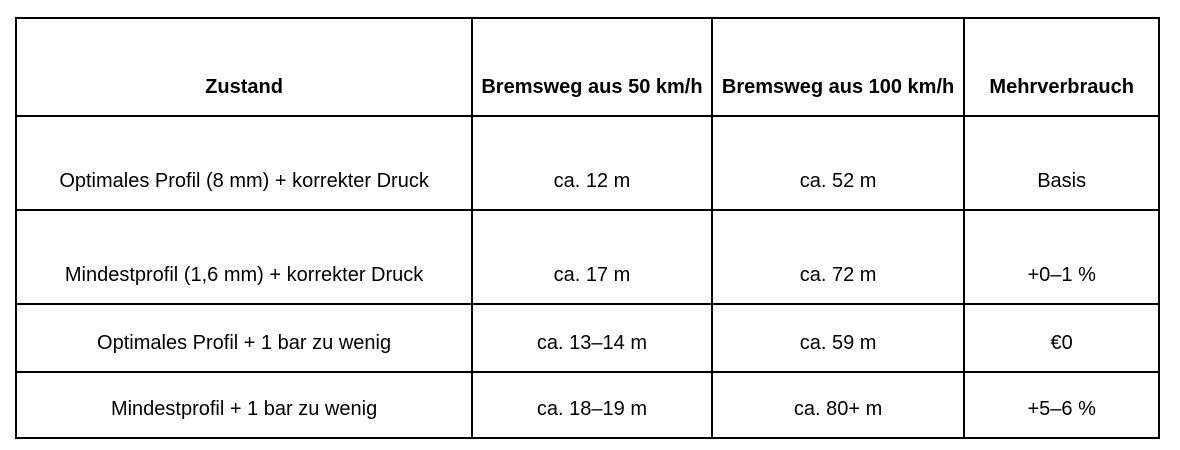 Image resolution: width=1180 pixels, height=450 pixels. What do you see at coordinates (592, 338) in the screenshot?
I see `cell-bremsweg-50: ca. 13–14 m` at bounding box center [592, 338].